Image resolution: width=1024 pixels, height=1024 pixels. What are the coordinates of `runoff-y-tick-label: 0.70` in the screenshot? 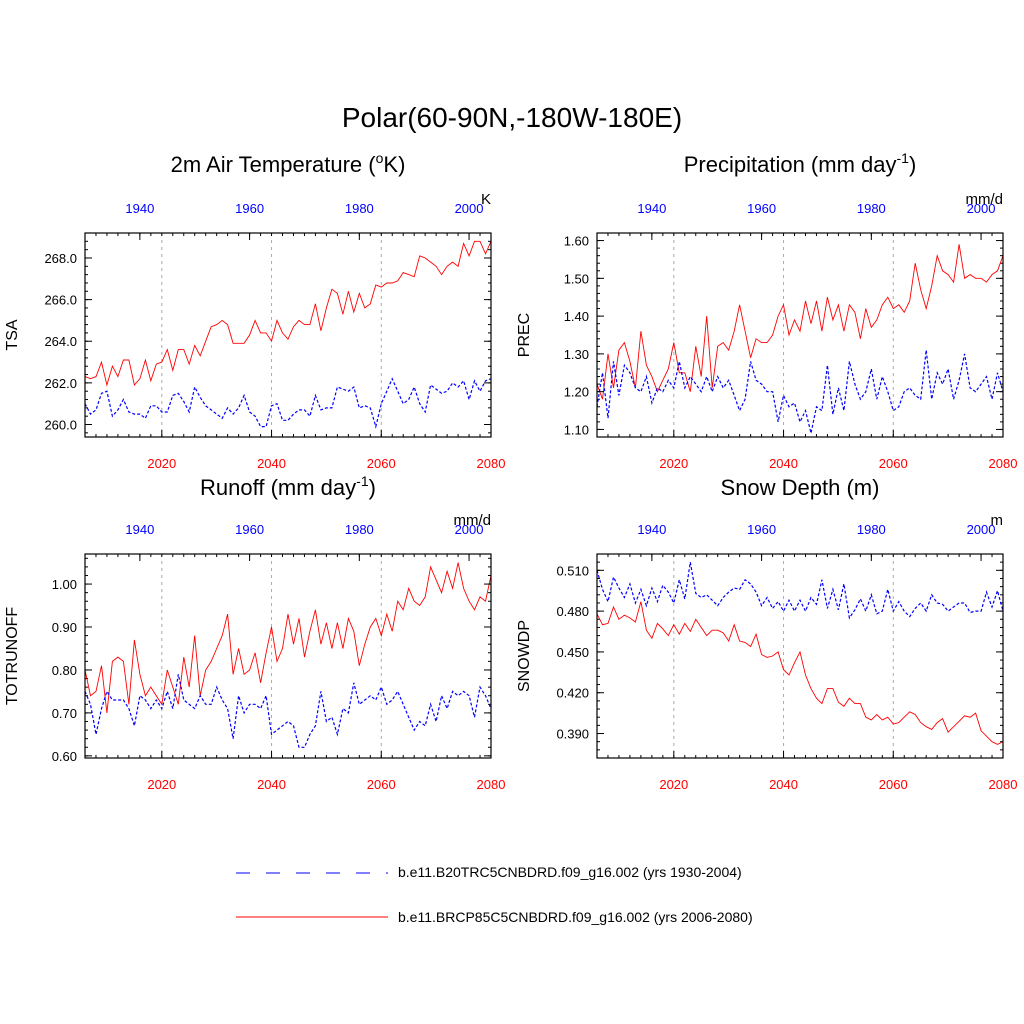 It's located at (64, 713).